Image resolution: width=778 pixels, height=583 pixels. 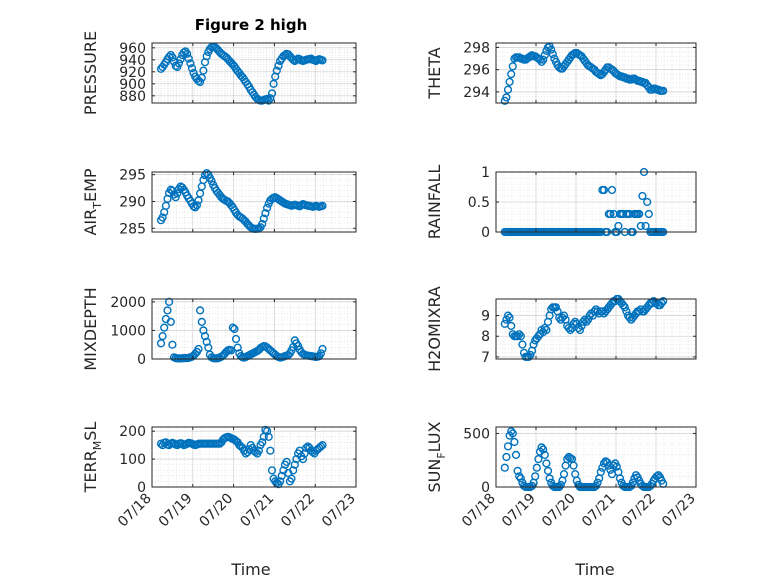 I want to click on y-tick-label: 285, so click(x=132, y=229).